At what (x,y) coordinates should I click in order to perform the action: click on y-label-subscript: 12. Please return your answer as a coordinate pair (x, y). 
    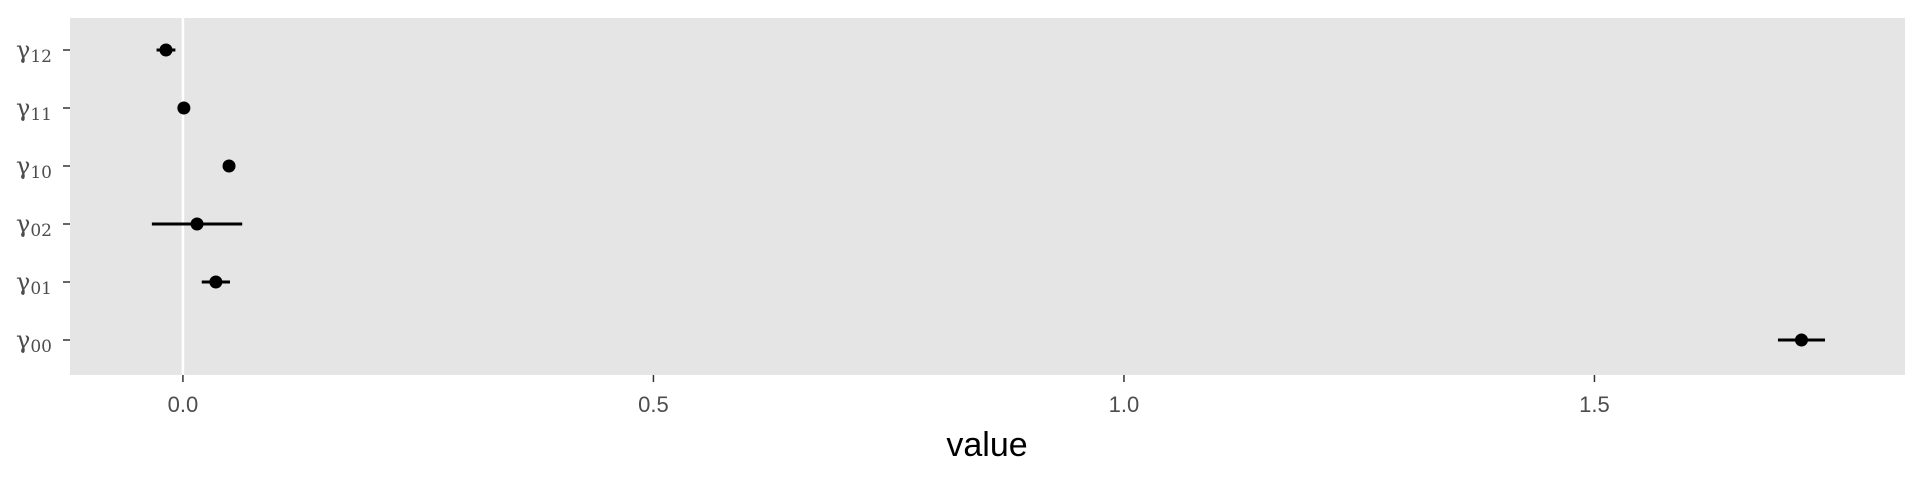
    Looking at the image, I should click on (41, 57).